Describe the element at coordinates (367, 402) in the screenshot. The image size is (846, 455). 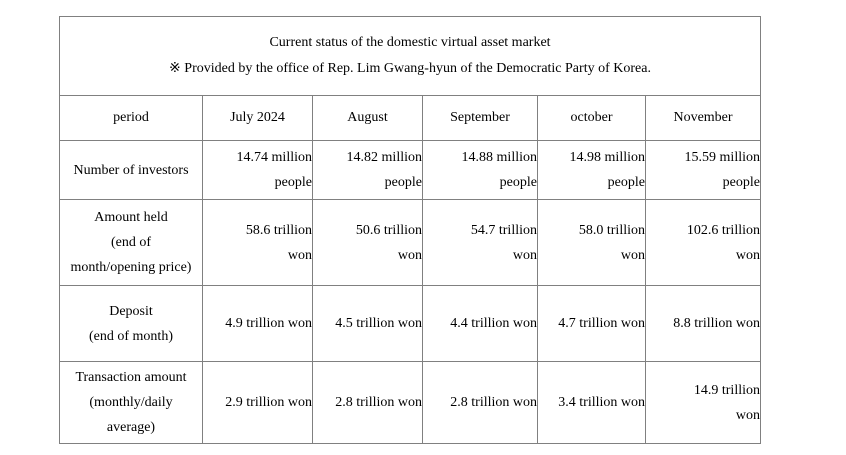
I see `cell-transaction-august: 2.8 trillion won` at that location.